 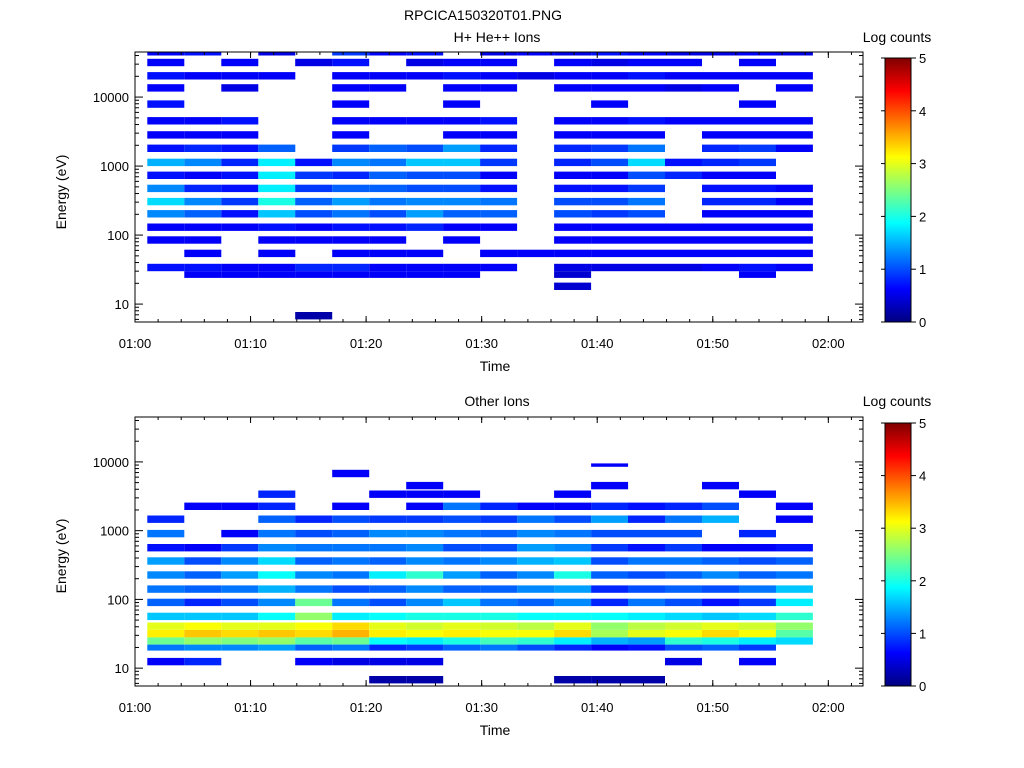 I want to click on x-tick-label: 01:40, so click(x=597, y=707).